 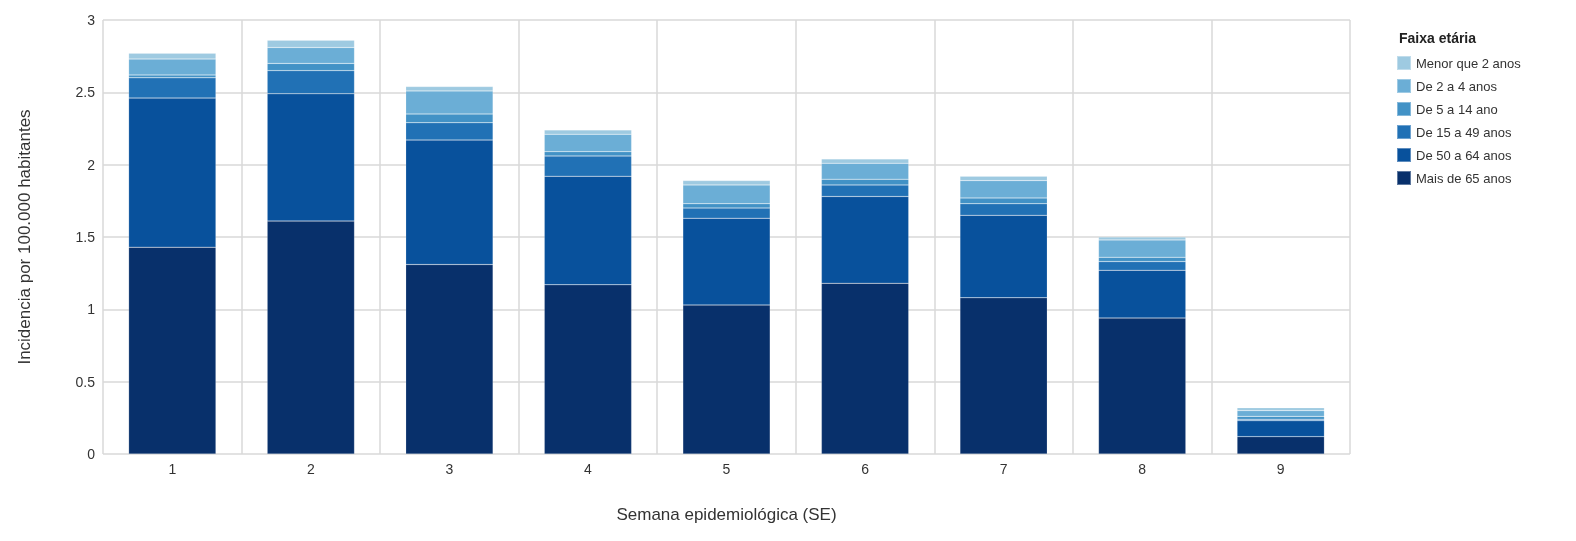 I want to click on x-tick-label: 6, so click(x=865, y=469).